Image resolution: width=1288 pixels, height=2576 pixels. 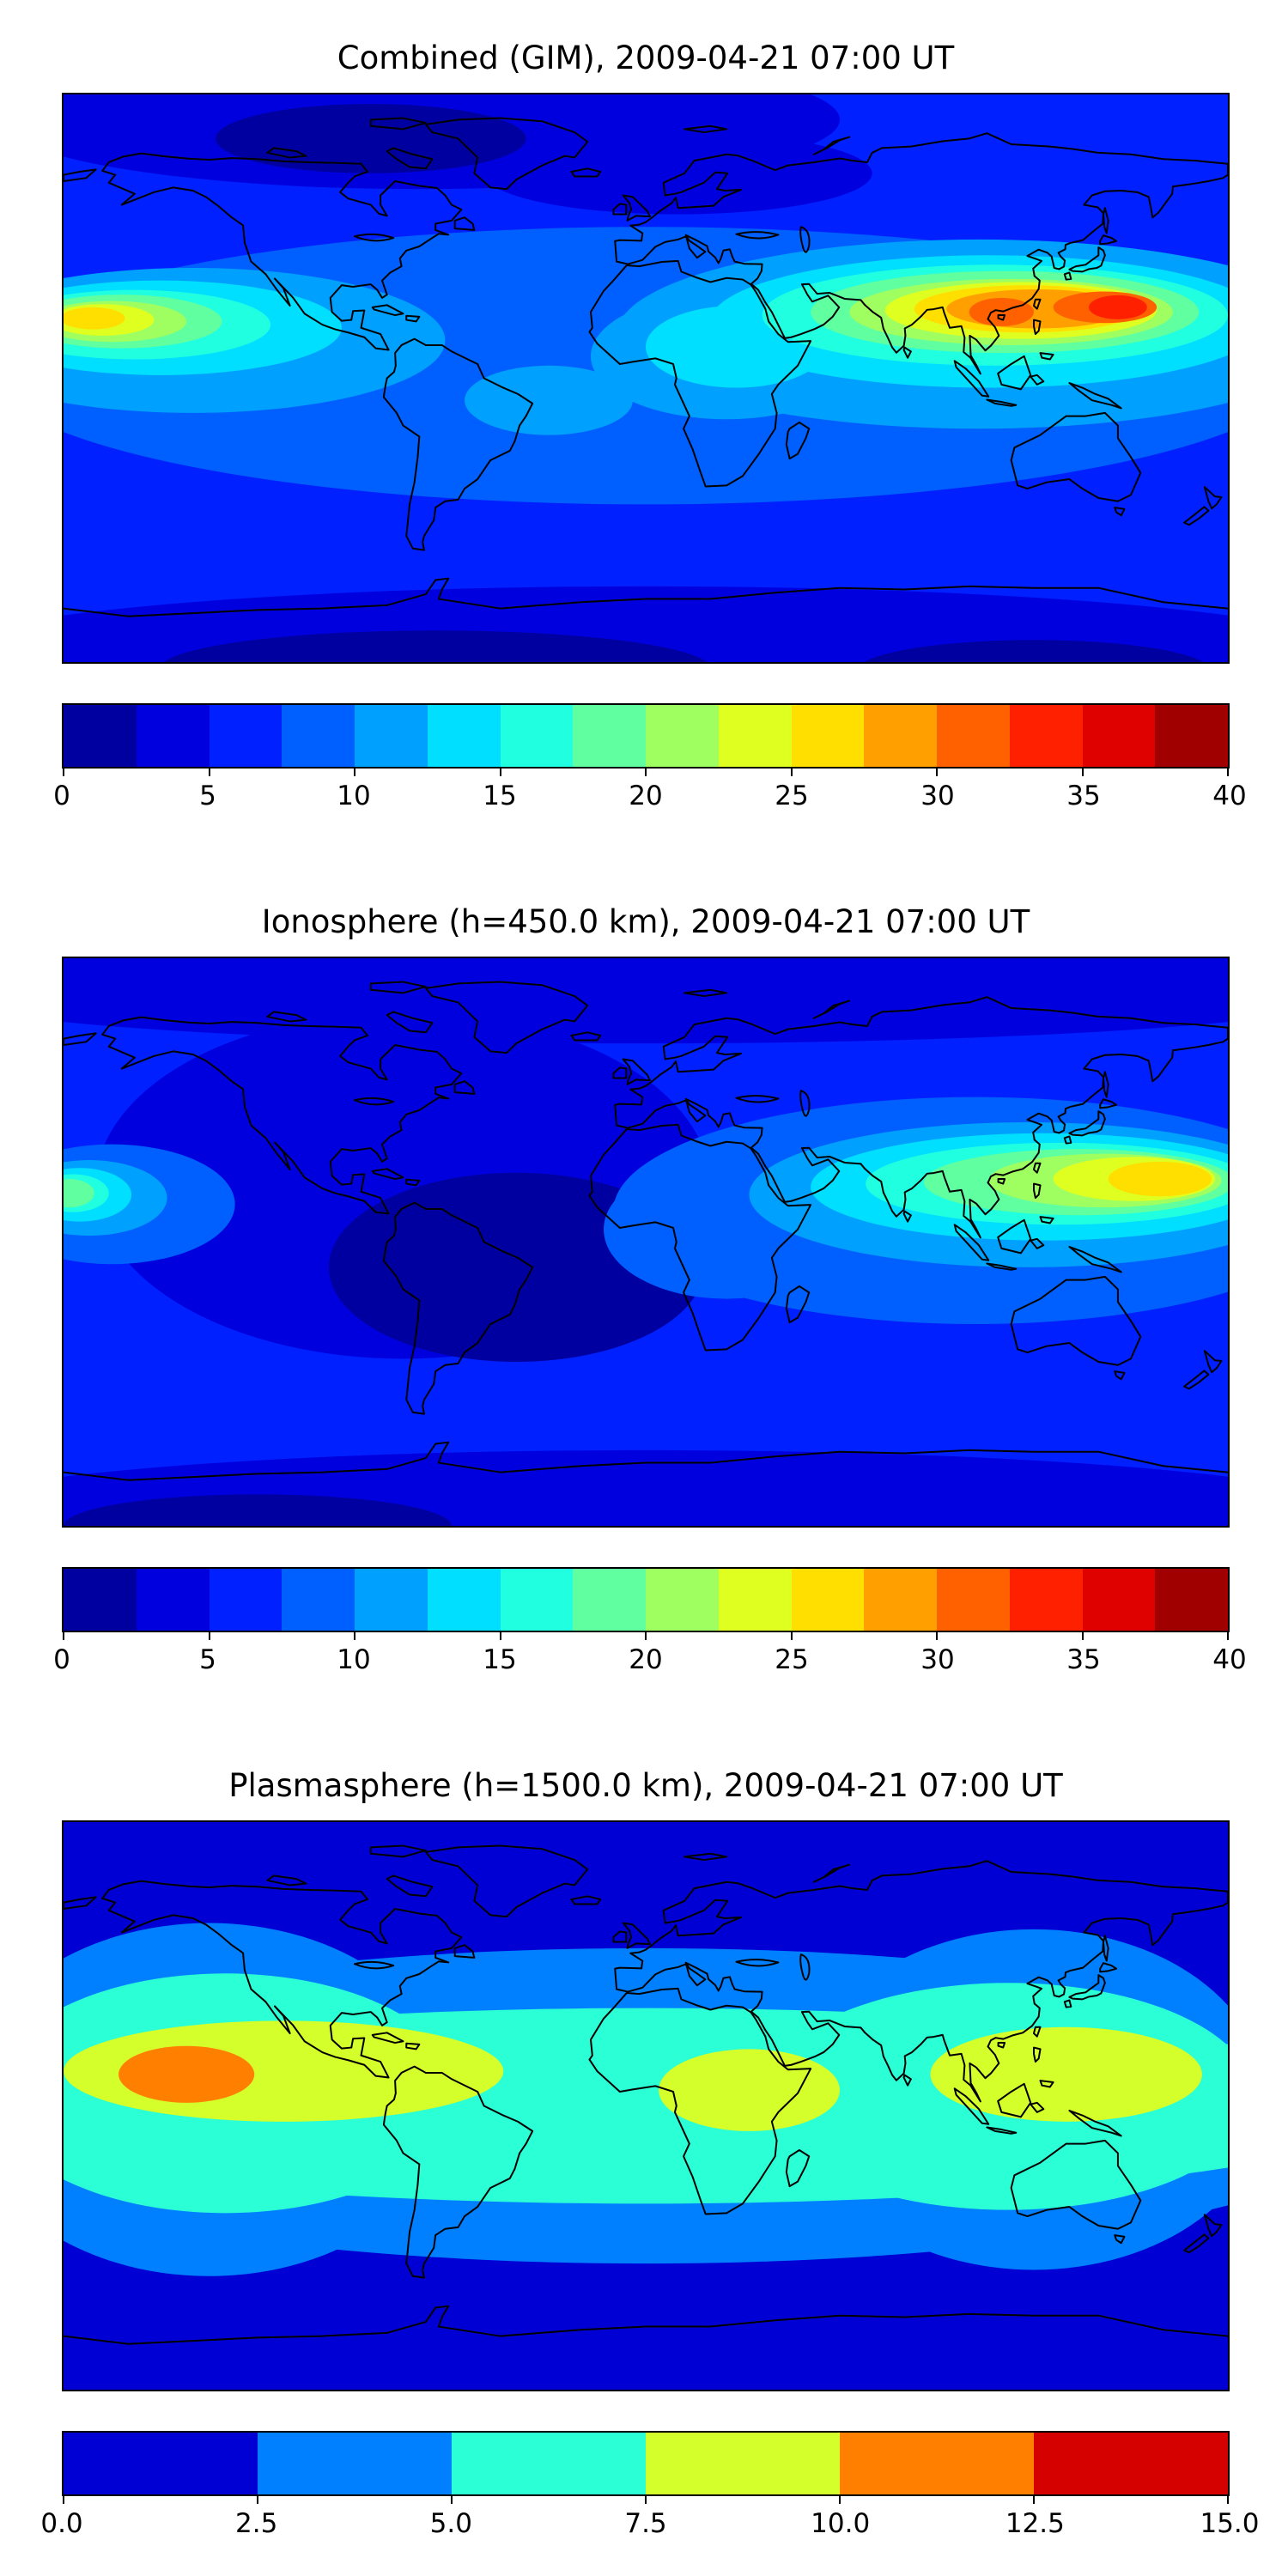 I want to click on panel-title: Combined (GIM), 2009-04-21 07:00 UT, so click(x=646, y=58).